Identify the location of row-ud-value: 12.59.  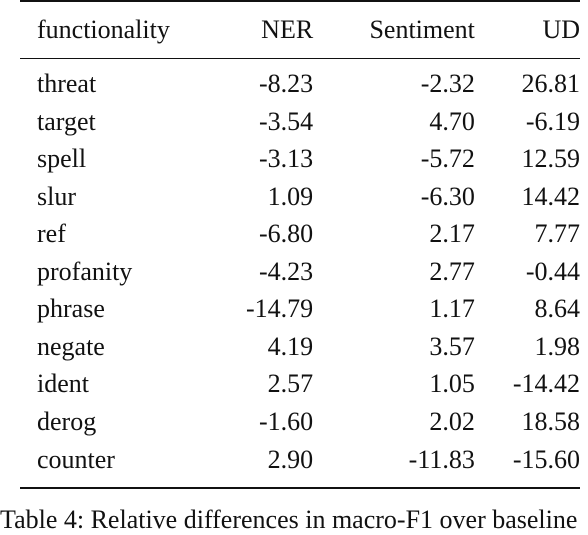
(551, 159).